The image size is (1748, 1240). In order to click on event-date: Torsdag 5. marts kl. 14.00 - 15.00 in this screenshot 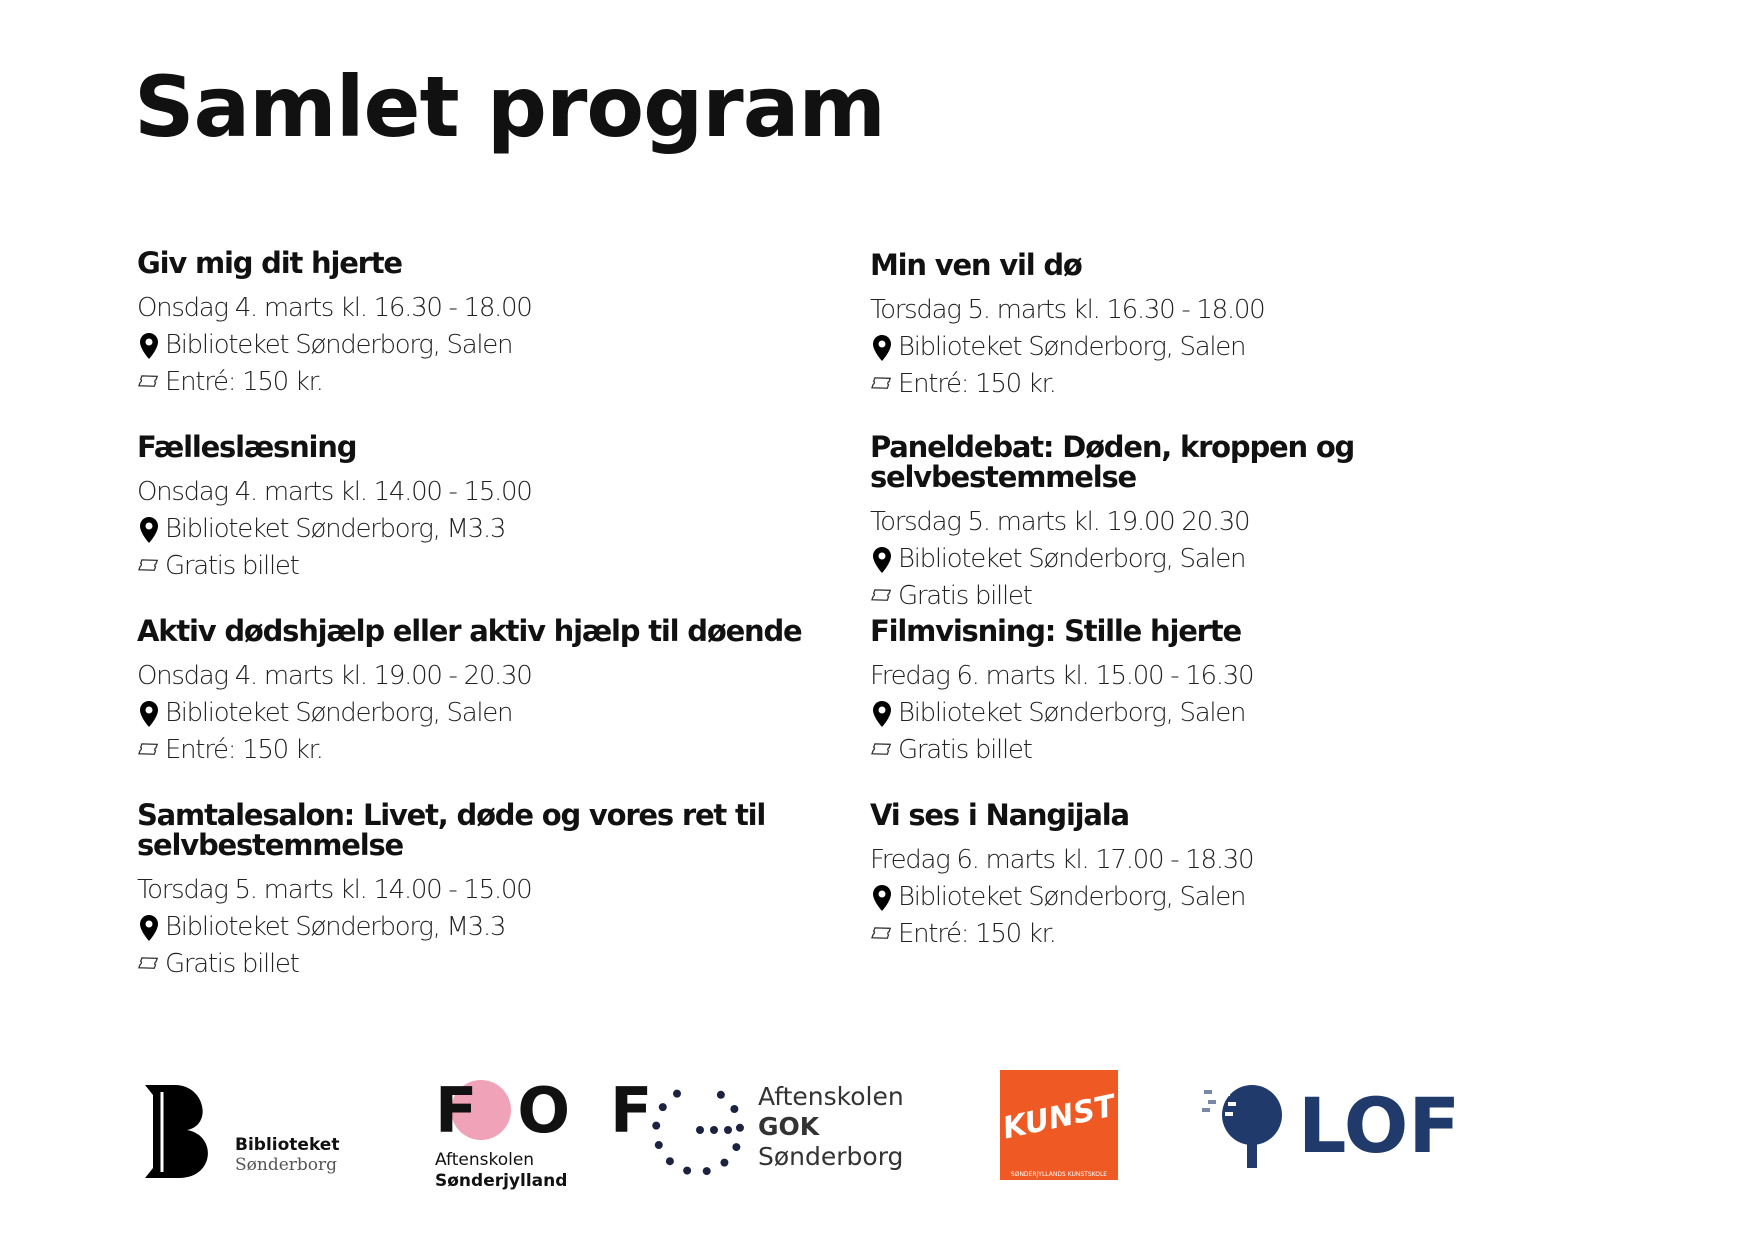, I will do `click(487, 890)`.